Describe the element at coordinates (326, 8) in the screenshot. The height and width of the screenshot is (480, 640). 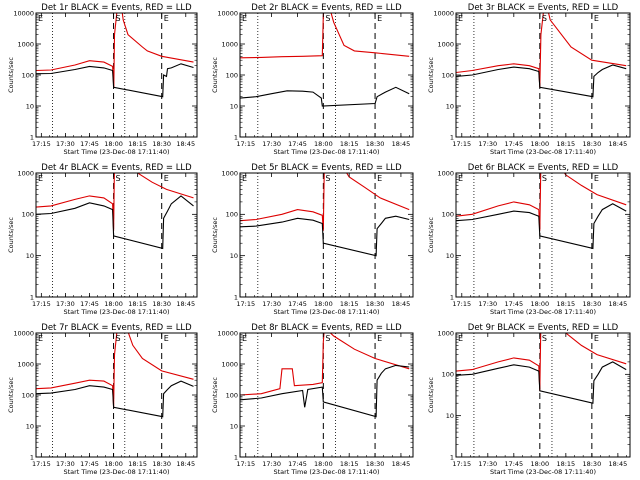
I see `panel-title: Det 2r BLACK = Events, RED = LLD` at that location.